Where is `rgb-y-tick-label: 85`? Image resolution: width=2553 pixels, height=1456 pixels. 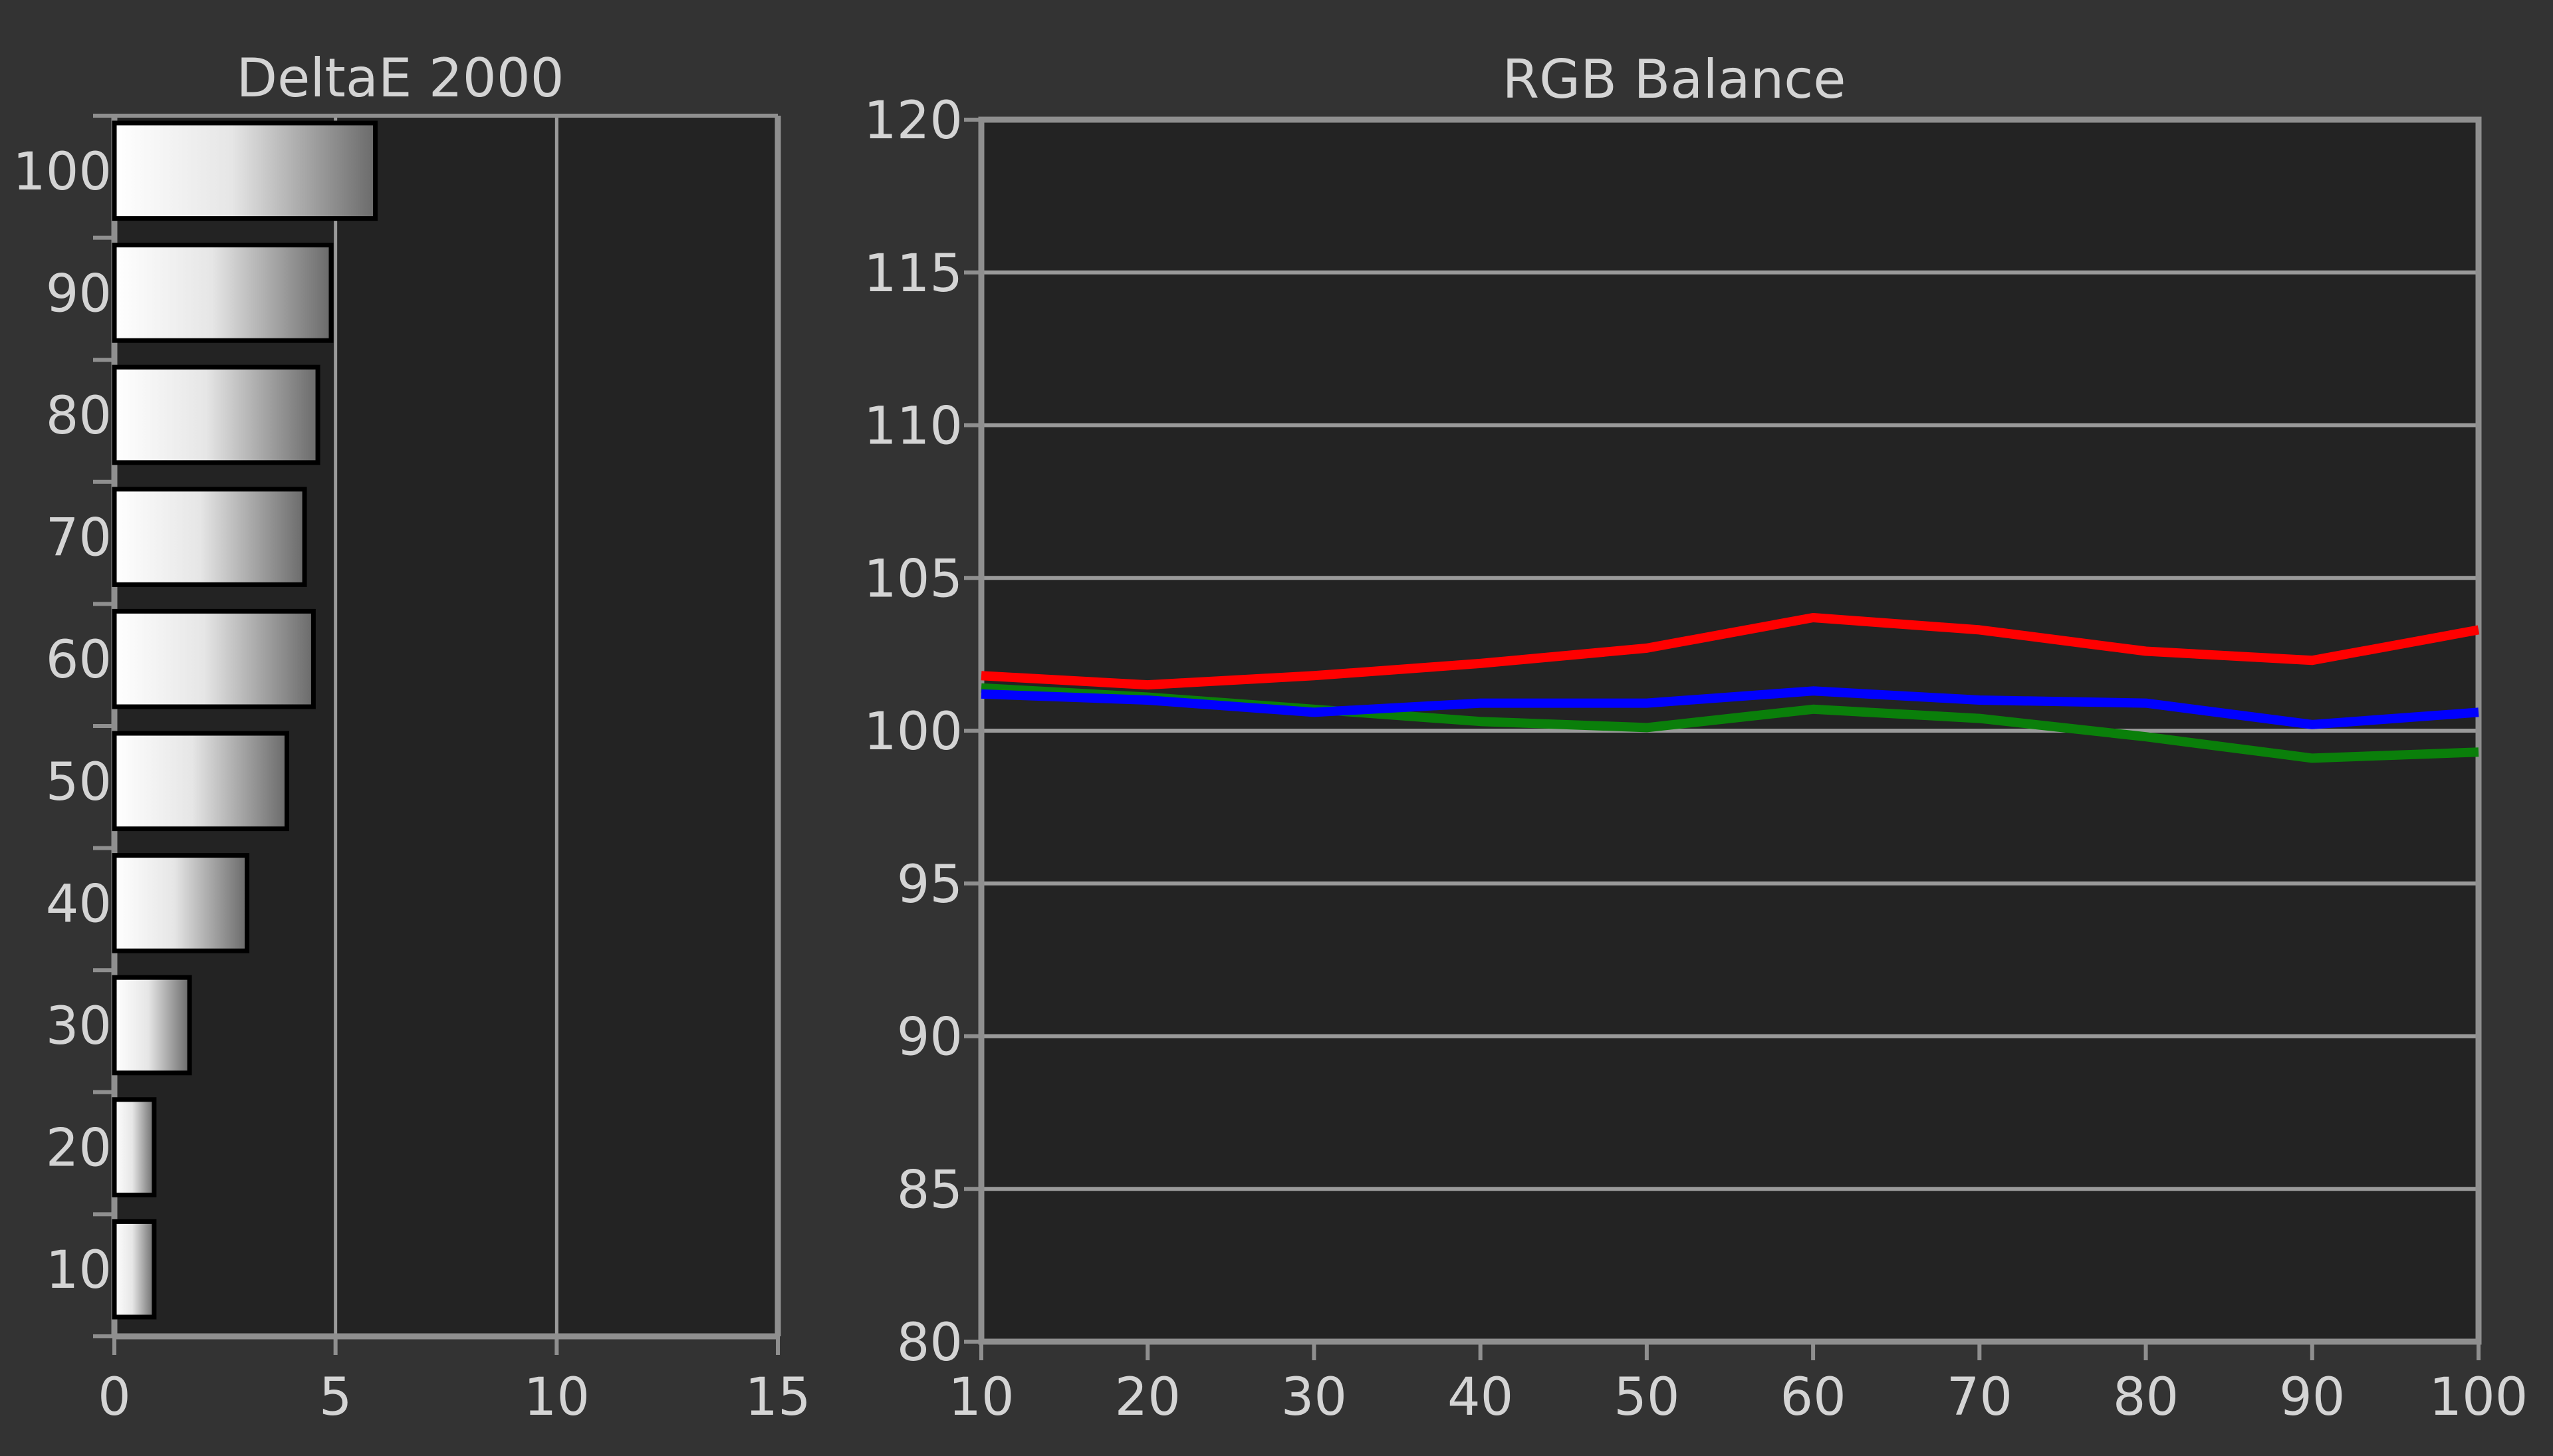
rgb-y-tick-label: 85 is located at coordinates (930, 1190).